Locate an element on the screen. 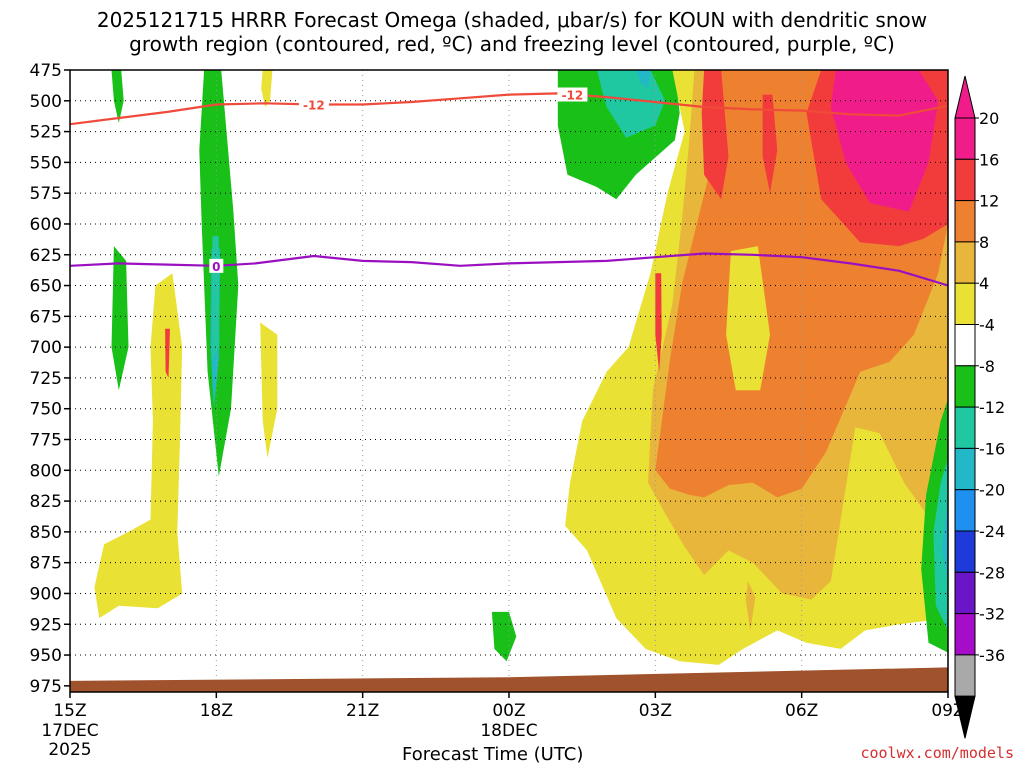 This screenshot has height=768, width=1024. y-tick-label-600: 600 is located at coordinates (46, 225).